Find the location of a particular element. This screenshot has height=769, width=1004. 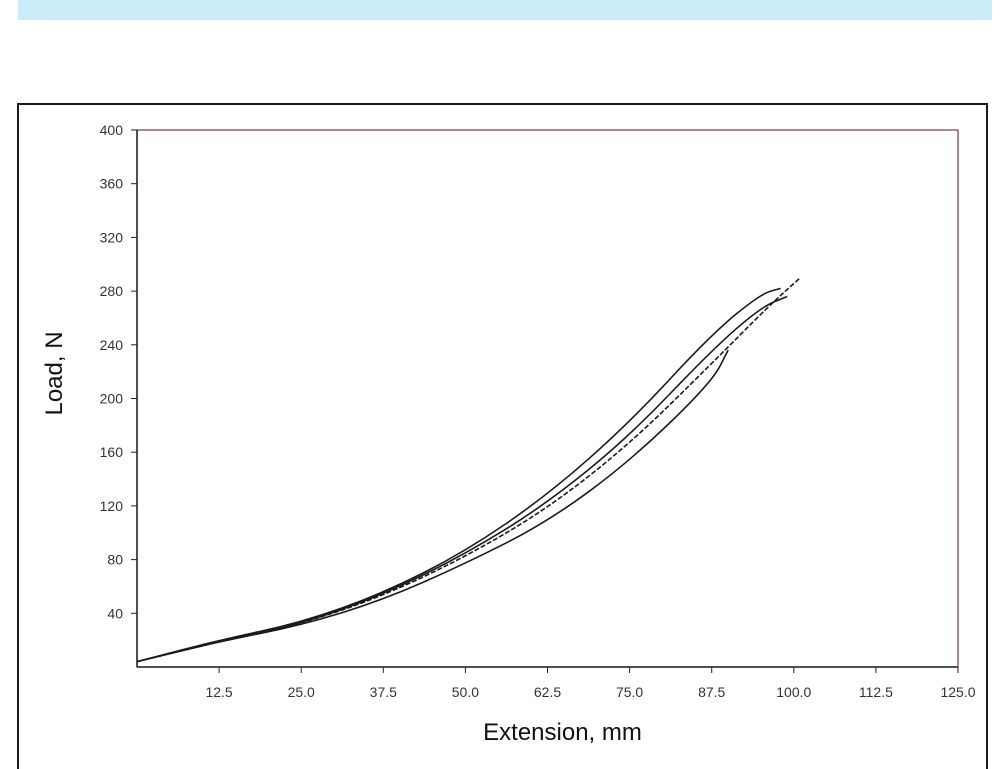

x-tick-label: 25.0 is located at coordinates (301, 692).